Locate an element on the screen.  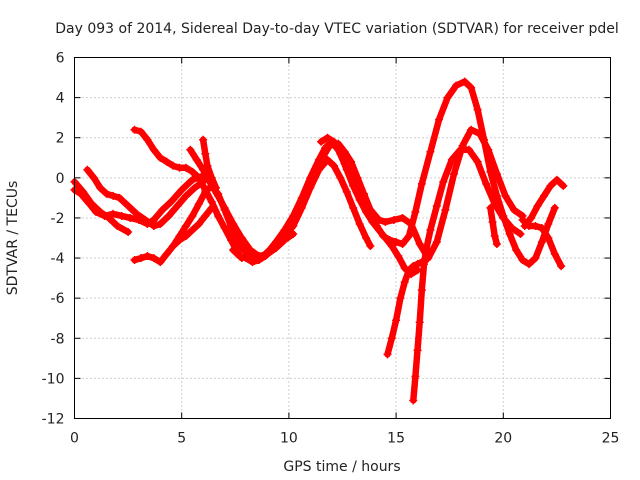
y-tick-label: -4 is located at coordinates (58, 259).